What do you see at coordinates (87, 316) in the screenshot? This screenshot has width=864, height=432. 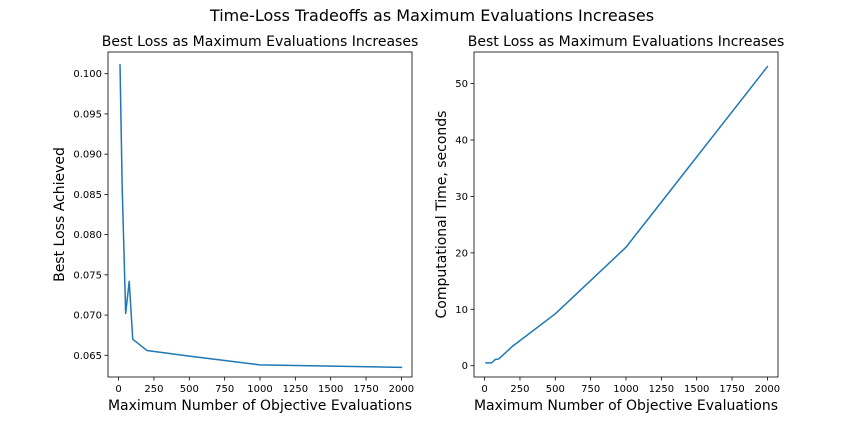 I see `y-tick-label: 0.070` at bounding box center [87, 316].